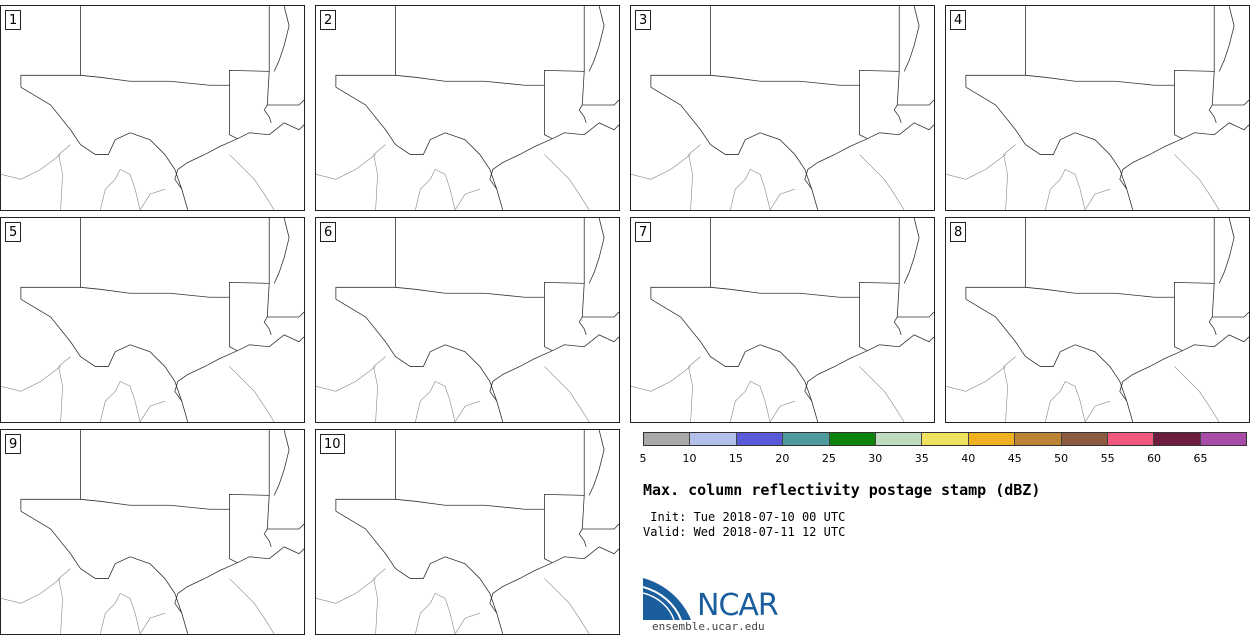  I want to click on map-panel: 9, so click(152, 532).